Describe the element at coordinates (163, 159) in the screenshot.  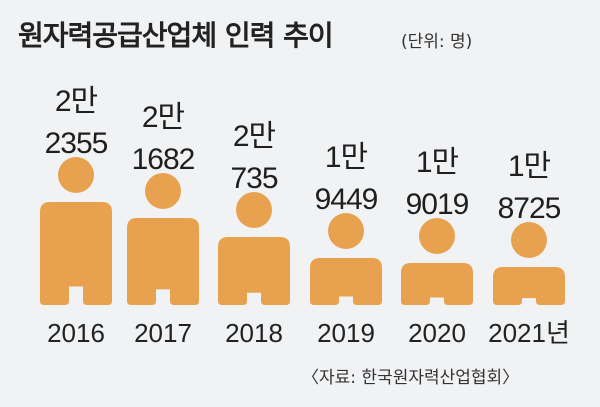
I see `value-label-rest: 1682` at that location.